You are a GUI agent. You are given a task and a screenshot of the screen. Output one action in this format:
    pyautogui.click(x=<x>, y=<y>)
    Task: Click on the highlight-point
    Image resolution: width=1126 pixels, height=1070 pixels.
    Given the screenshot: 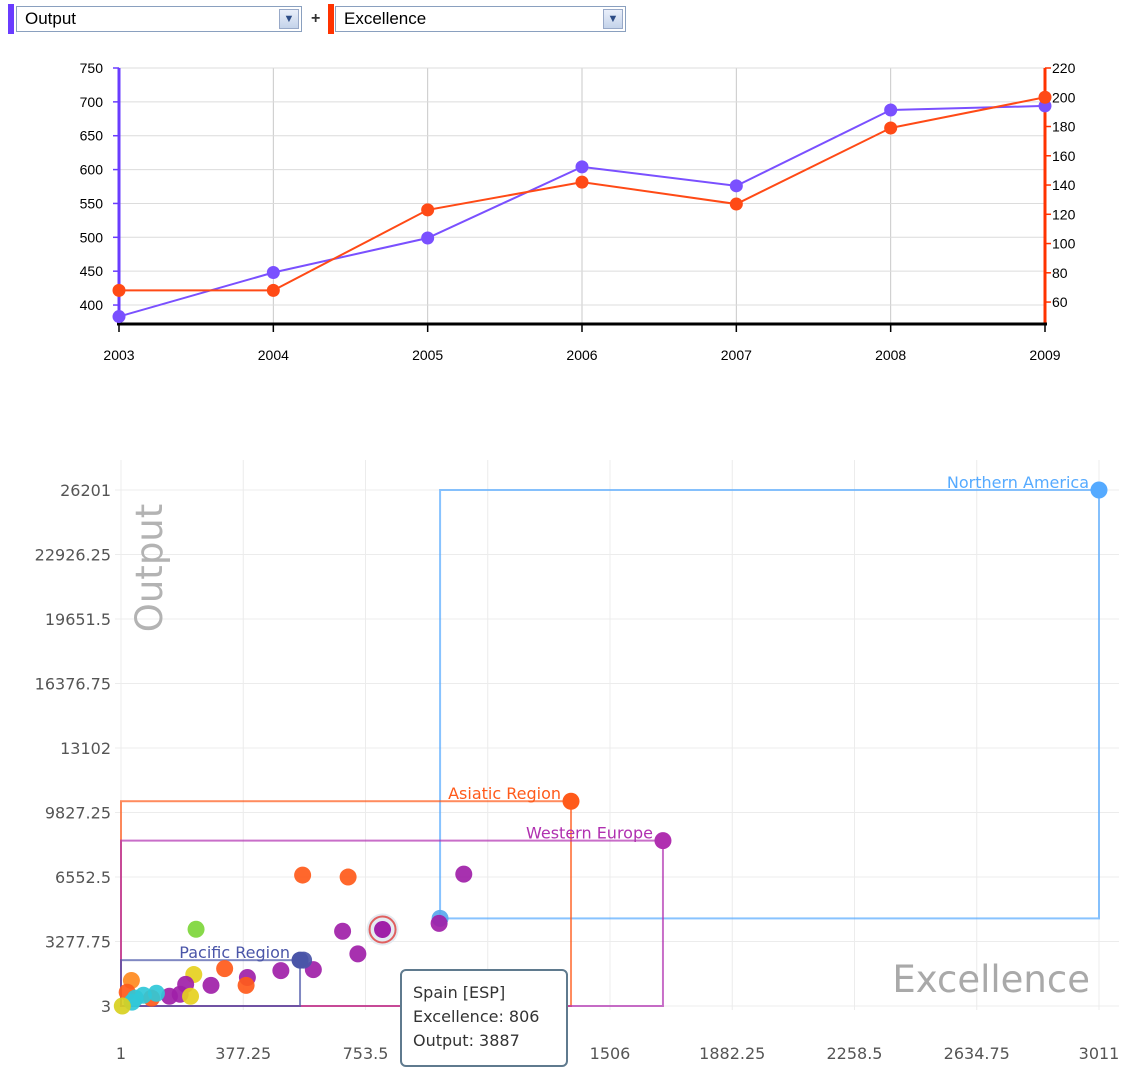 What is the action you would take?
    pyautogui.click(x=383, y=930)
    